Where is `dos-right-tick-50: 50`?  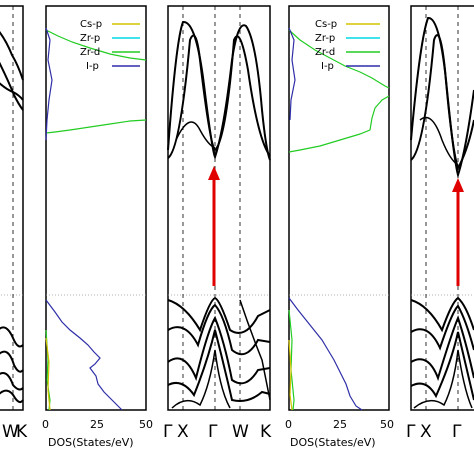 dos-right-tick-50: 50 is located at coordinates (387, 424).